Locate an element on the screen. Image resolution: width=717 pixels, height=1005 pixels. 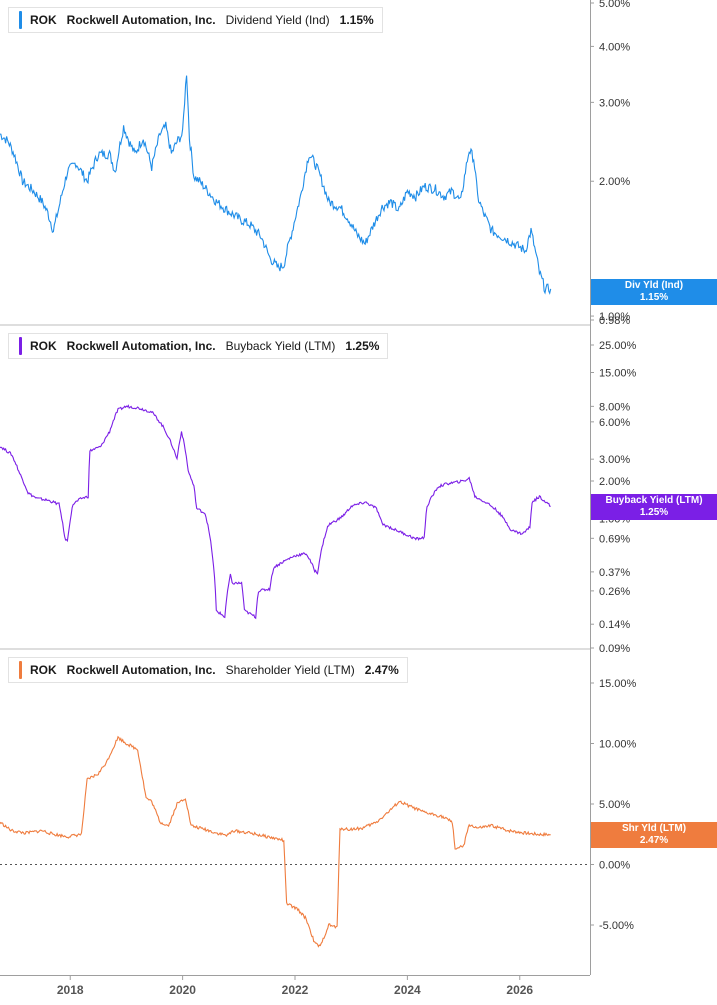
current-value-label-shareholder: Shr Yld (LTM) 2.47% is located at coordinates (654, 835).